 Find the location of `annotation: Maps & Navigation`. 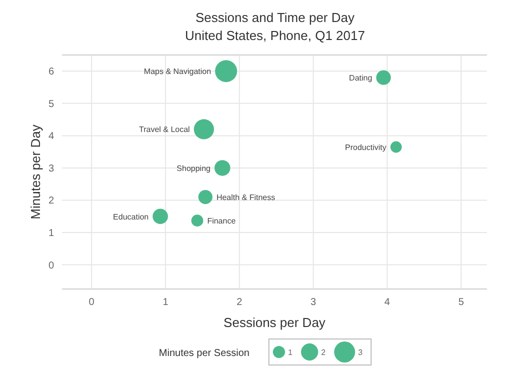

annotation: Maps & Navigation is located at coordinates (178, 71).